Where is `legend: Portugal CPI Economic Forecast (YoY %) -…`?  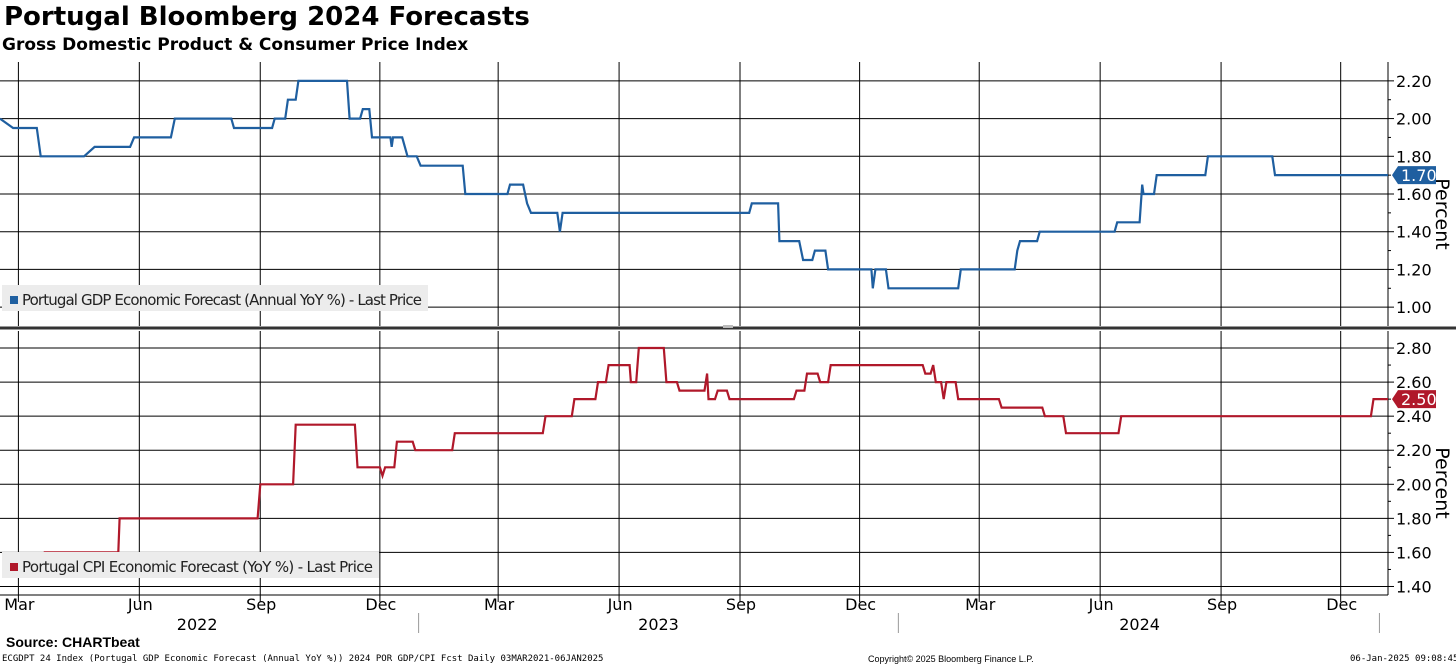
legend: Portugal CPI Economic Forecast (YoY %) -… is located at coordinates (190, 565).